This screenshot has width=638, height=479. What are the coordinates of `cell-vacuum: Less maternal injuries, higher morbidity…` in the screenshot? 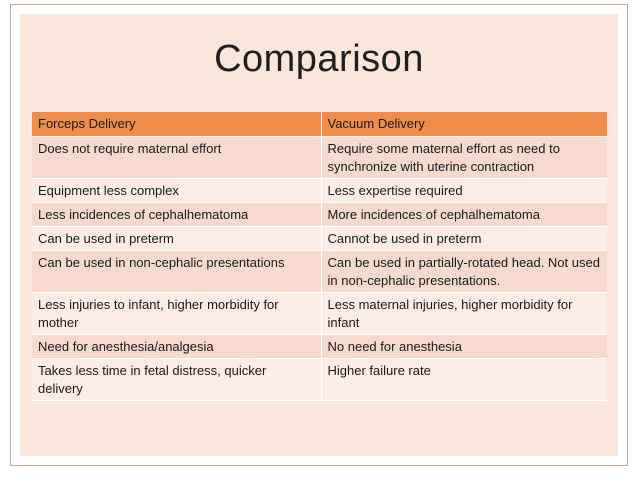 It's located at (463, 313).